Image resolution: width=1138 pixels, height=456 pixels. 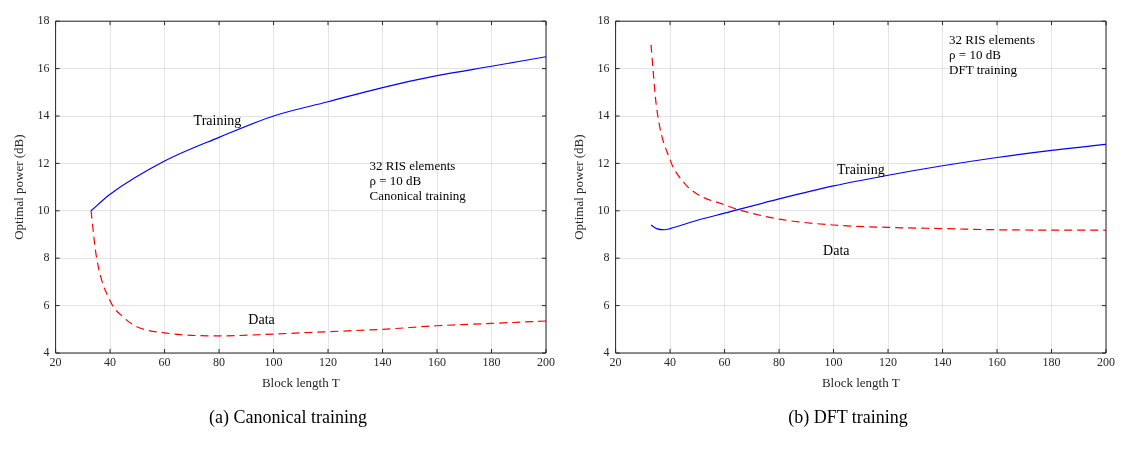 What do you see at coordinates (288, 417) in the screenshot?
I see `text: (a) Canonical training` at bounding box center [288, 417].